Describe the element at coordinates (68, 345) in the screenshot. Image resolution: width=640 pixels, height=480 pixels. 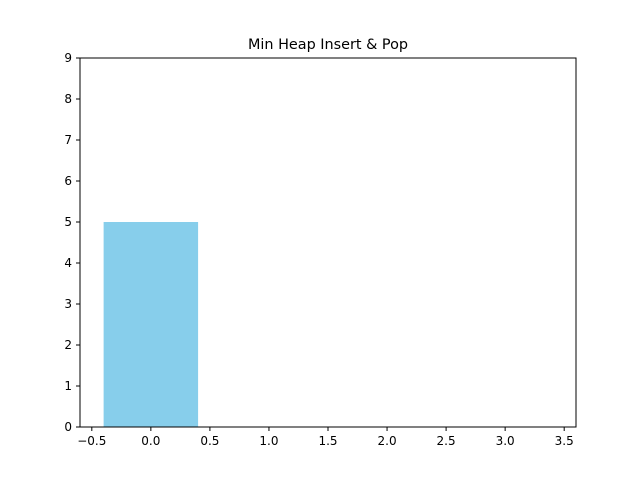
I see `y-tick-label: 2` at that location.